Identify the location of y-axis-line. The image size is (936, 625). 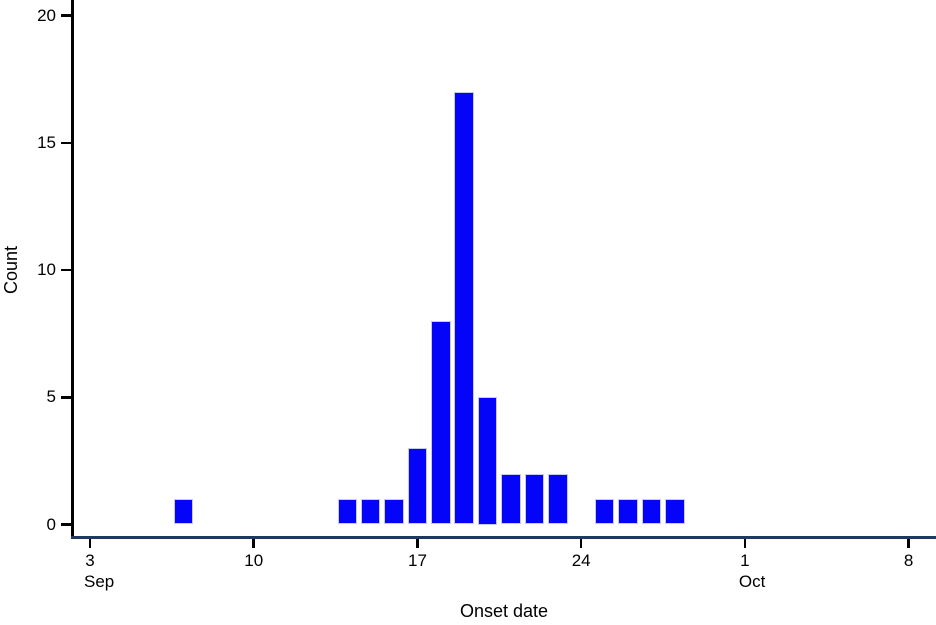
(72, 269).